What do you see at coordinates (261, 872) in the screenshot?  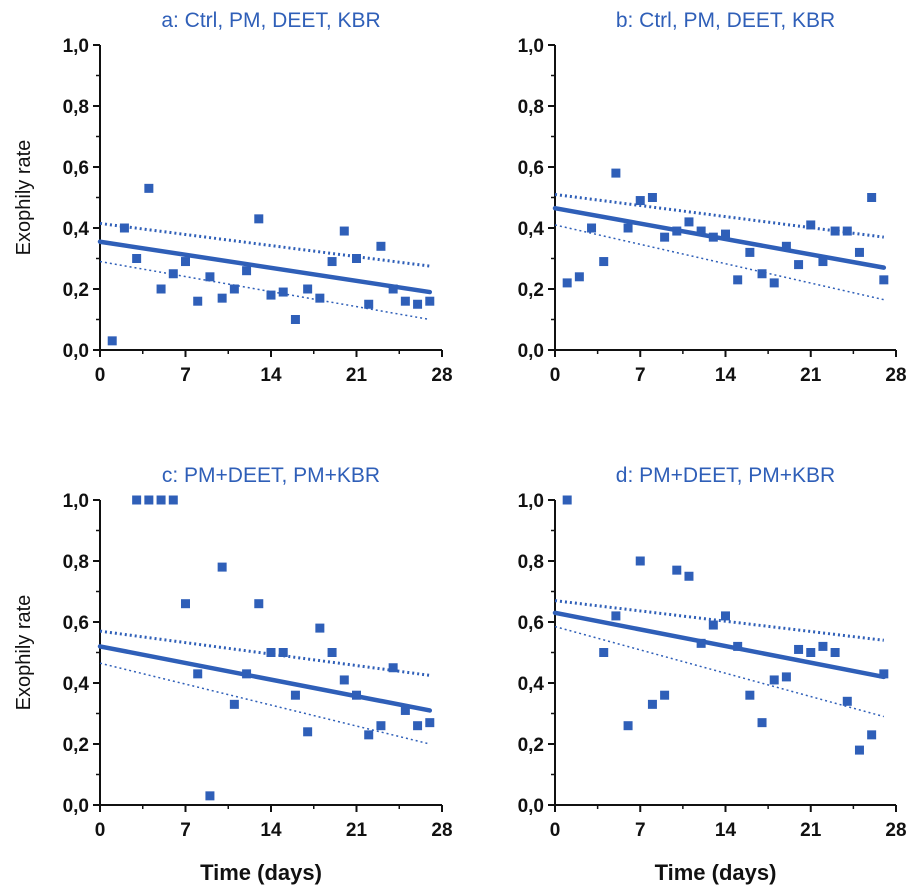 I see `x-axis-label: Time (days)` at bounding box center [261, 872].